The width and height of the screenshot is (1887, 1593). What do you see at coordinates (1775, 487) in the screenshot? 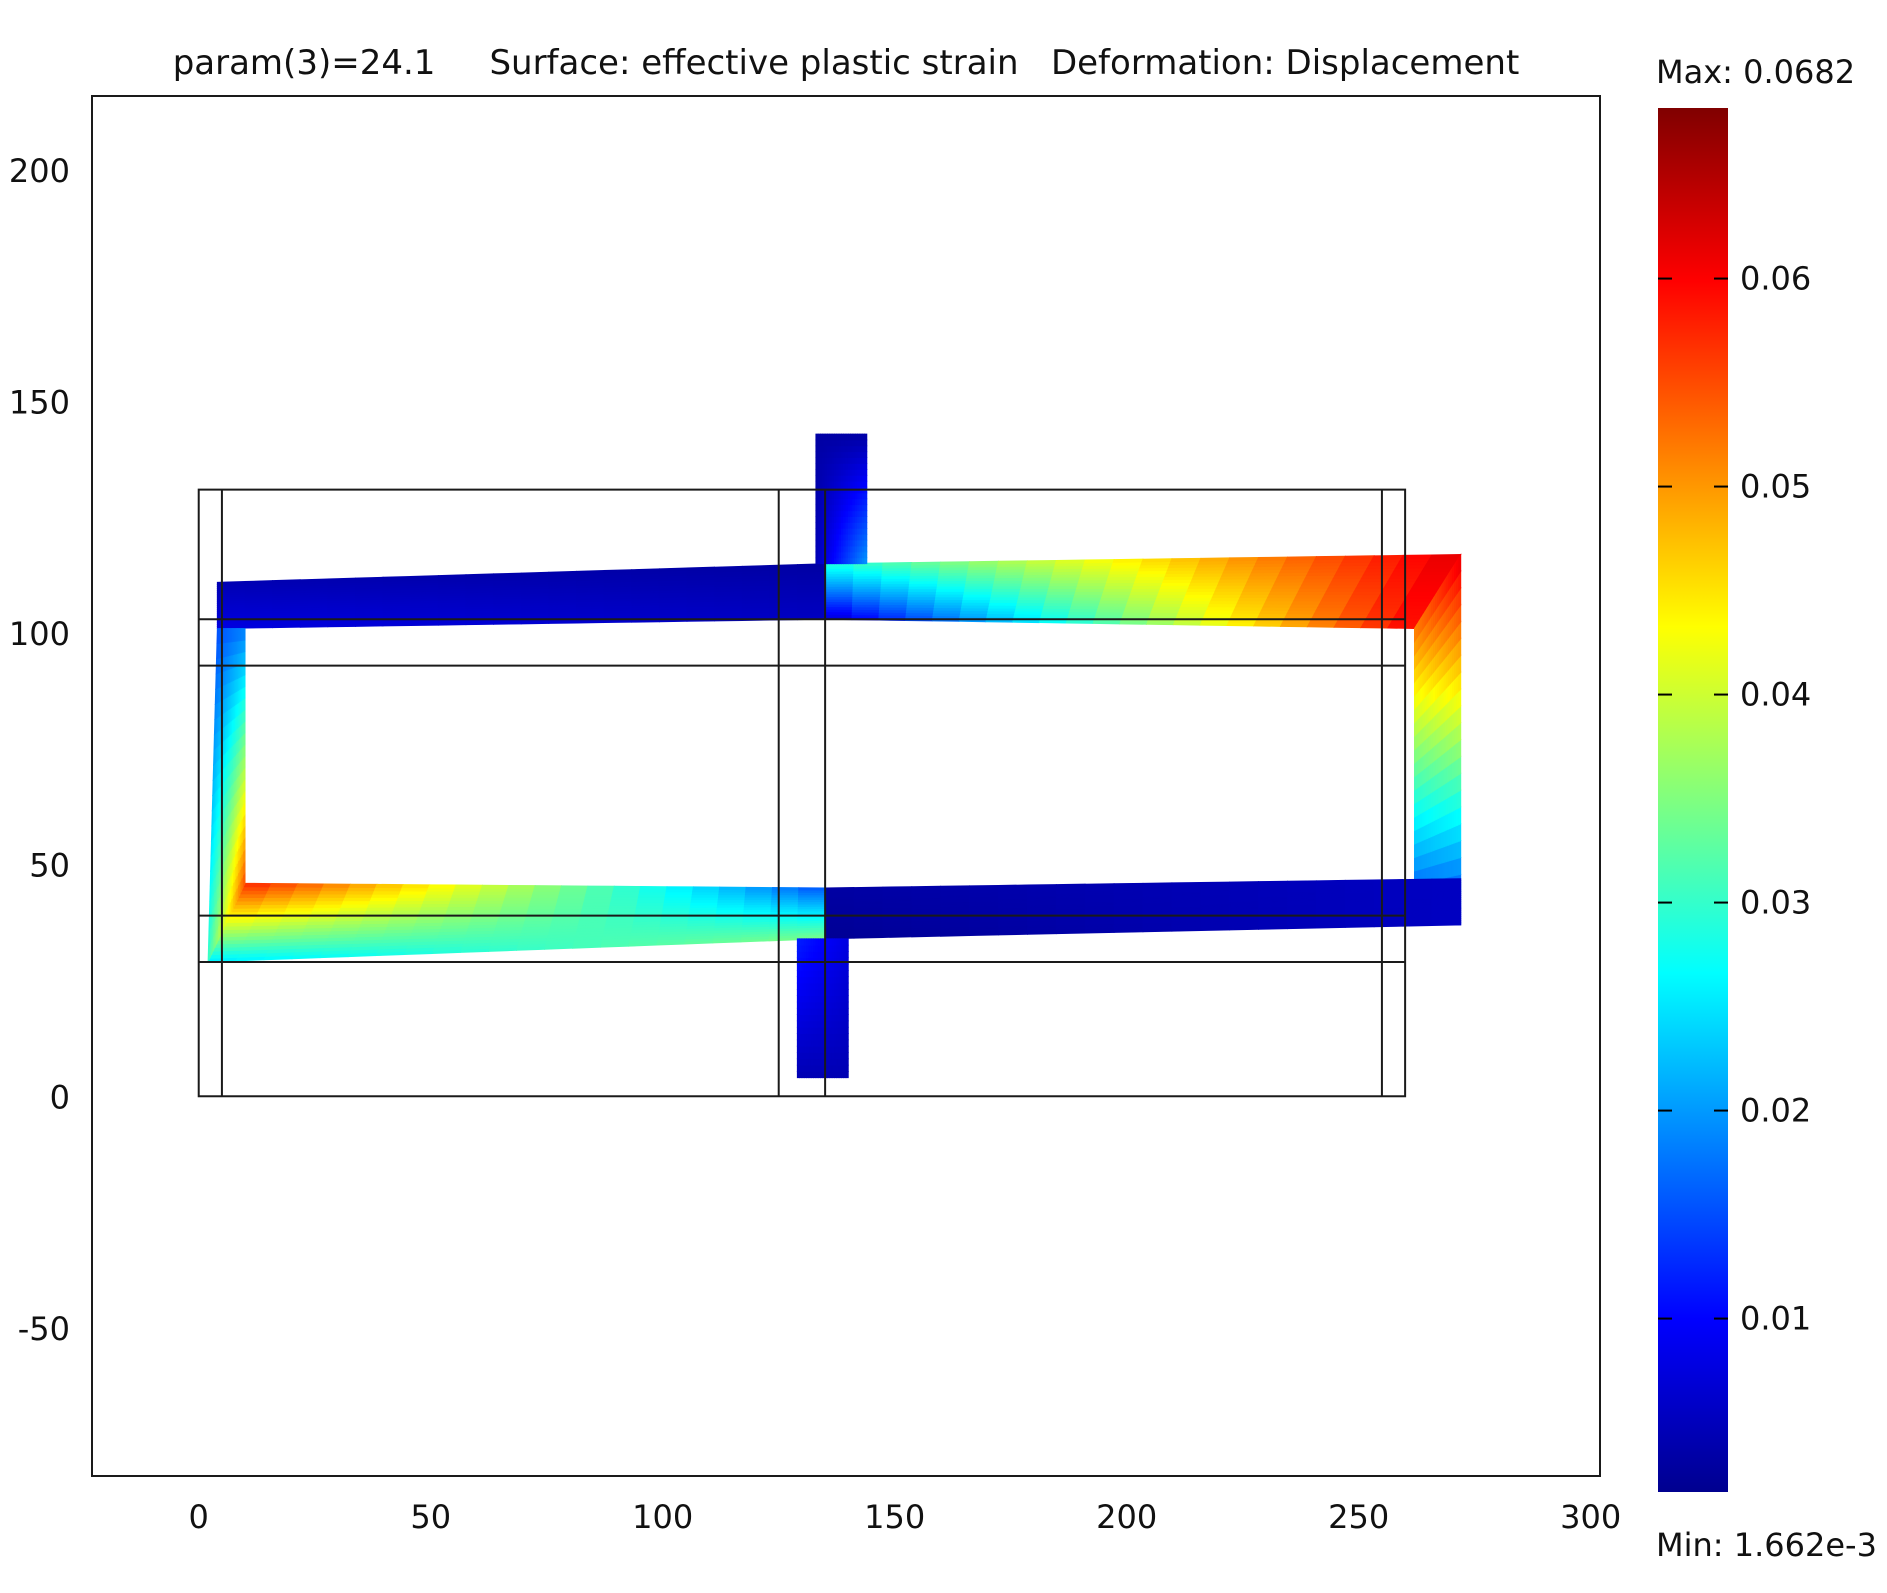
I see `colorbar-tick-label: 0.05` at bounding box center [1775, 487].